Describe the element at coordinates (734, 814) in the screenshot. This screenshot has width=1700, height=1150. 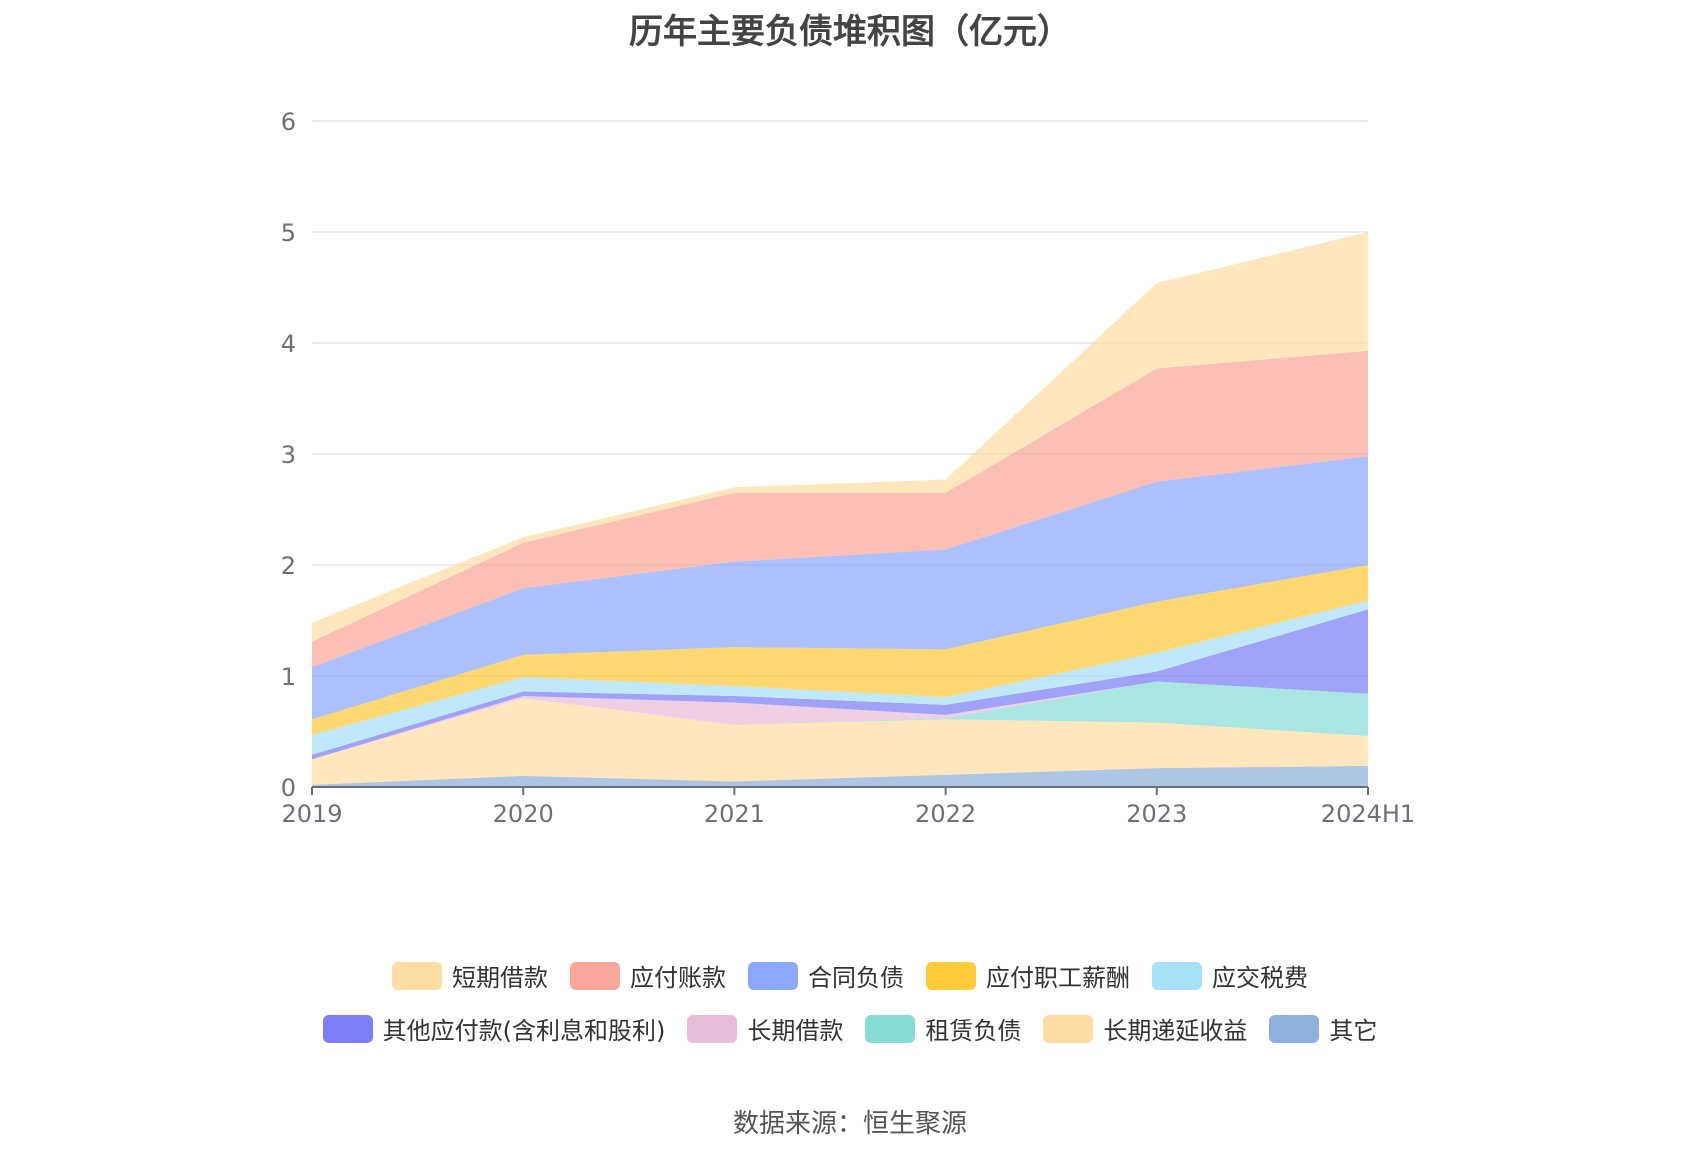
I see `x-tick-label: 2021` at that location.